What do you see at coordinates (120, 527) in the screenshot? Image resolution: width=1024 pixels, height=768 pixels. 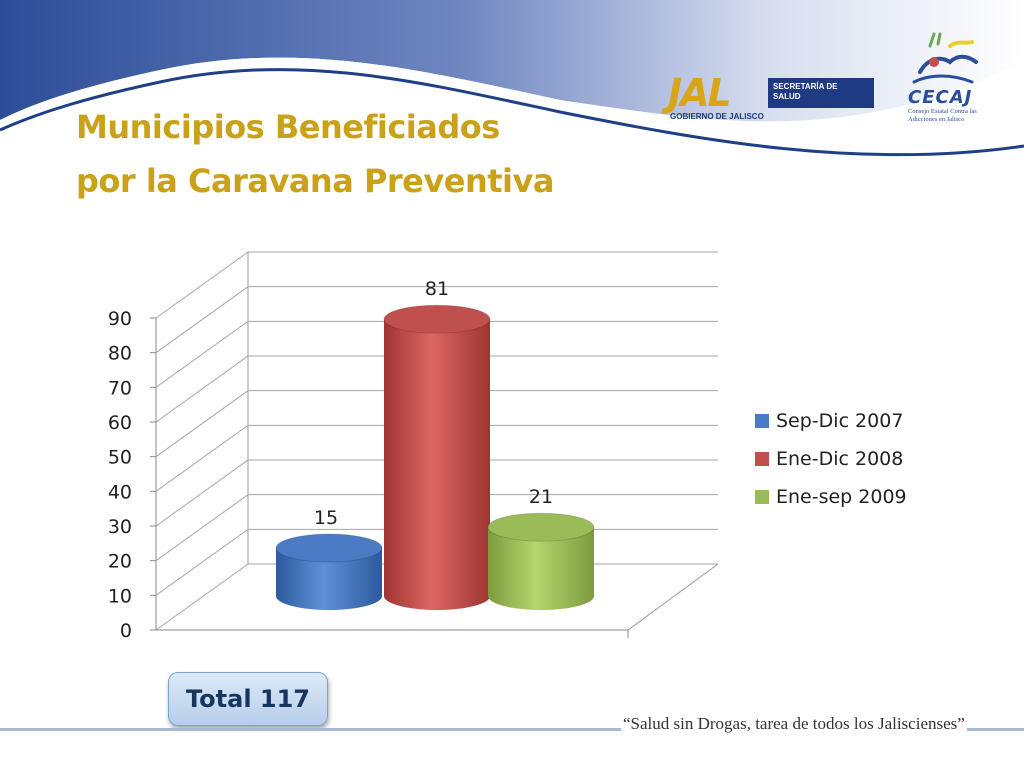 I see `y-tick-label: 30` at bounding box center [120, 527].